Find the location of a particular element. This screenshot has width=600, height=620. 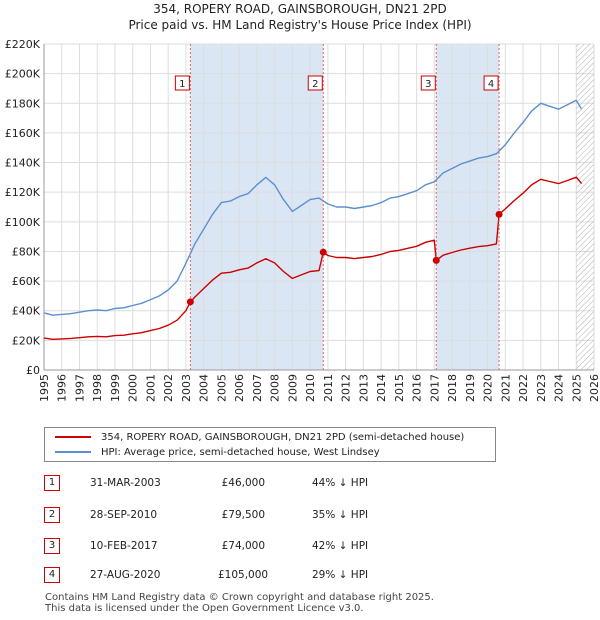

sale-label-number: 4 is located at coordinates (491, 84).